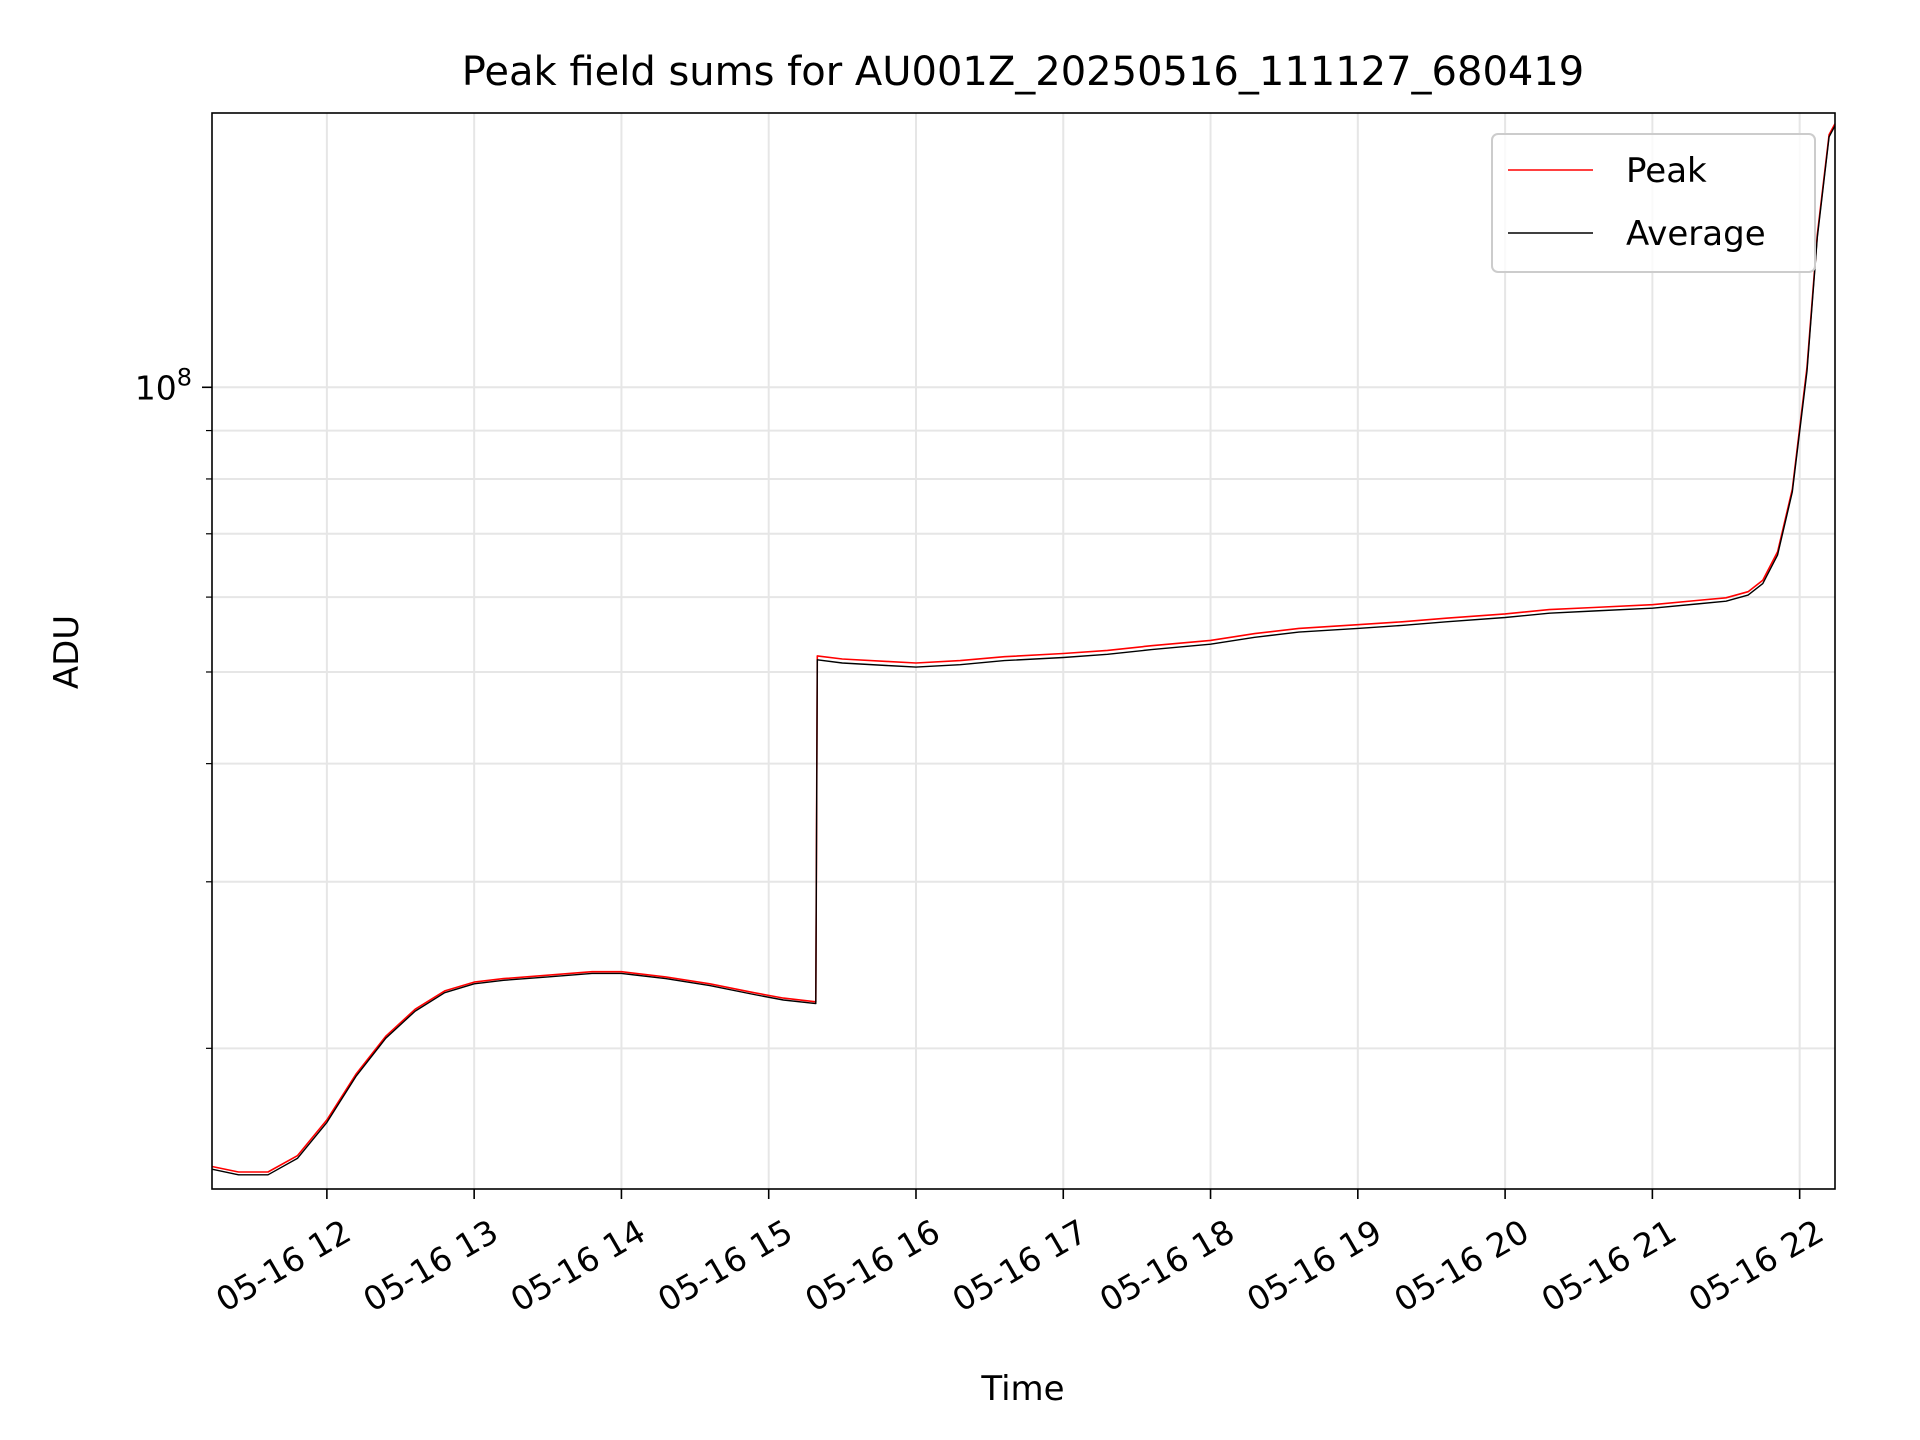 The image size is (1920, 1440). Describe the element at coordinates (1022, 1389) in the screenshot. I see `x-axis-label: Time` at that location.